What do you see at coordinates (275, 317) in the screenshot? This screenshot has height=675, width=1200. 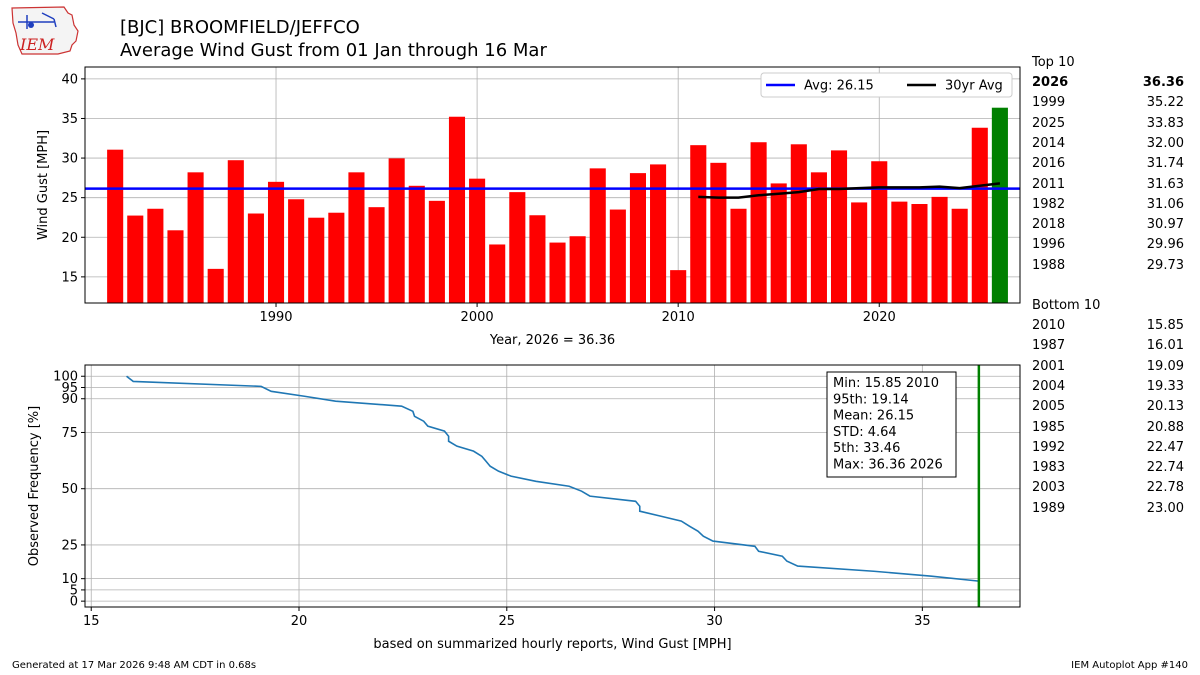 I see `x-tick-label: 1990` at bounding box center [275, 317].